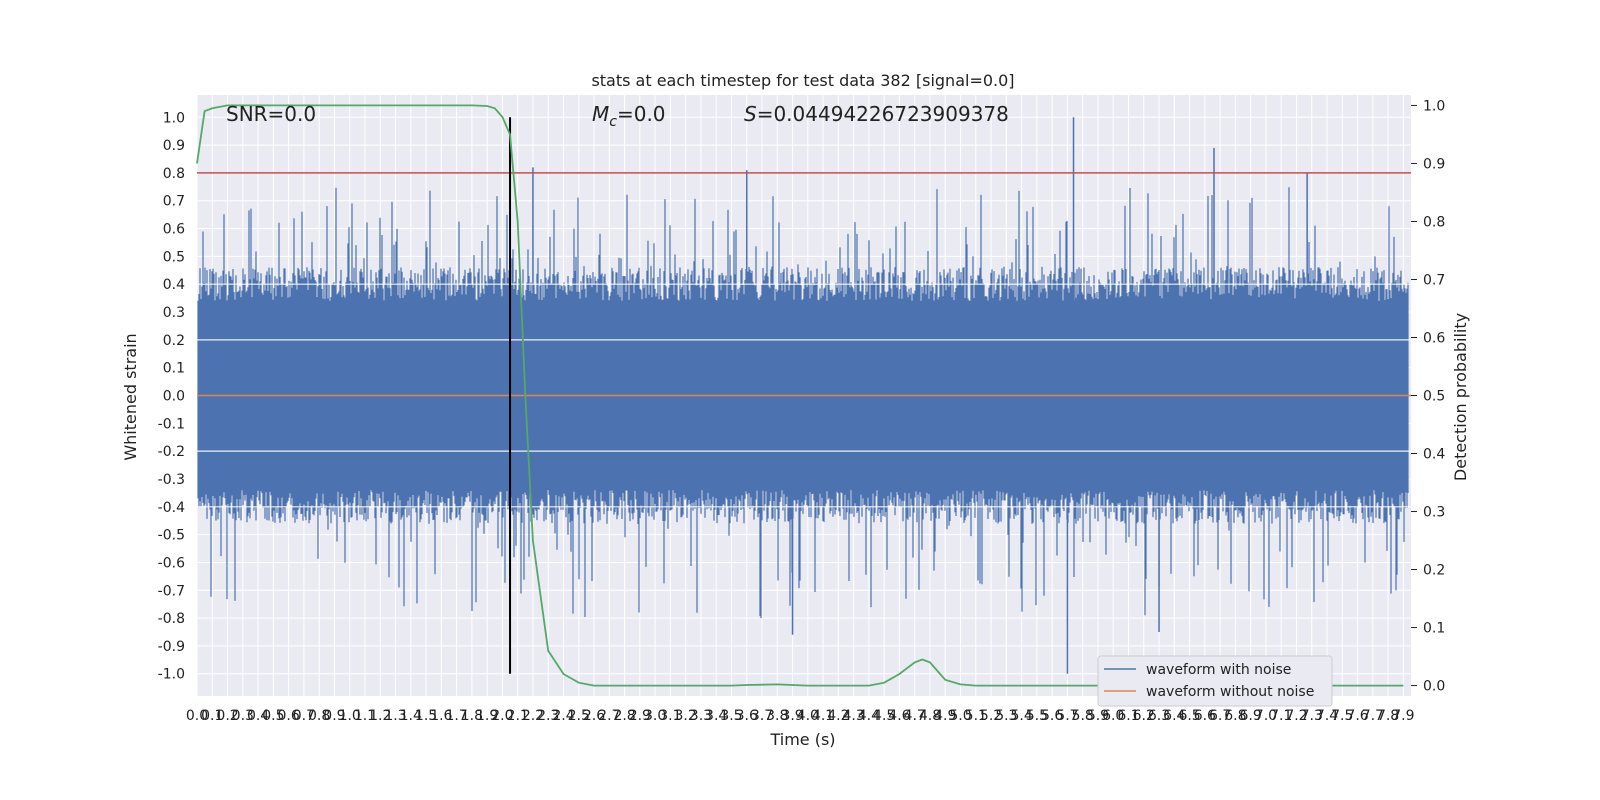  What do you see at coordinates (1251, 716) in the screenshot?
I see `x-tick-label: 6.9` at bounding box center [1251, 716].